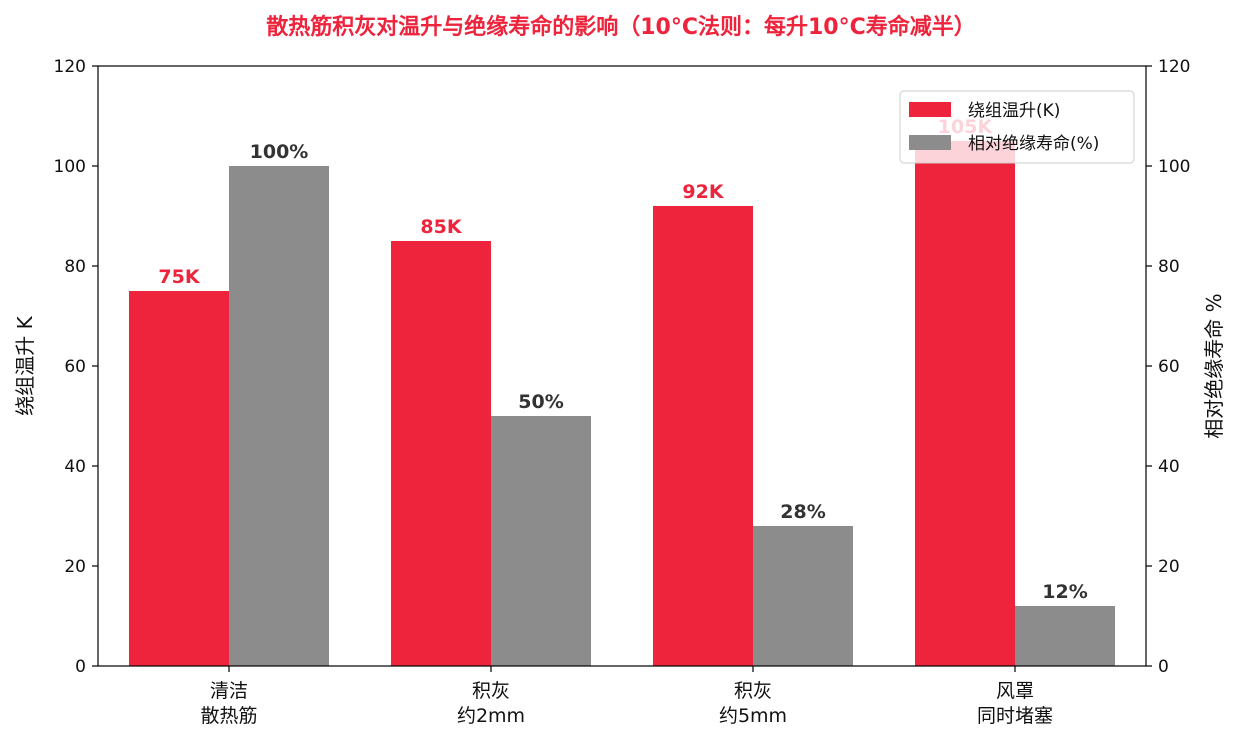  What do you see at coordinates (25, 365) in the screenshot?
I see `left-y-axis-title: 绕组温升 K` at bounding box center [25, 365].